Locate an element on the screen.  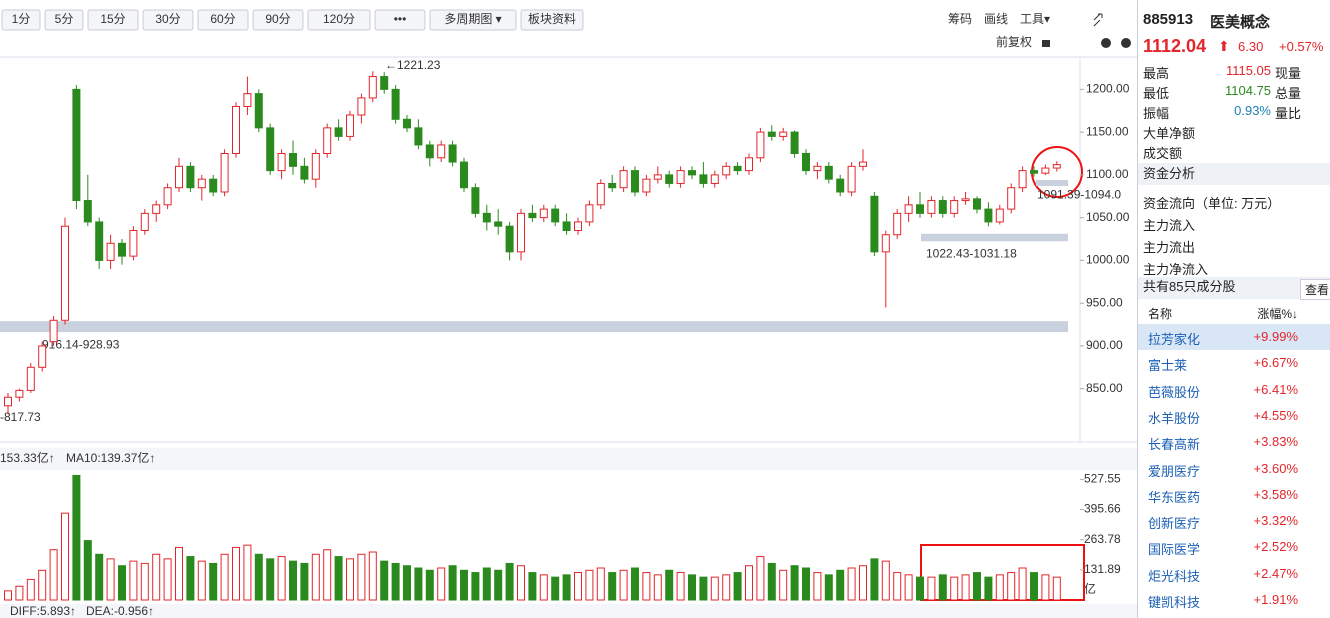
view-button: 查看 is located at coordinates (1315, 289).